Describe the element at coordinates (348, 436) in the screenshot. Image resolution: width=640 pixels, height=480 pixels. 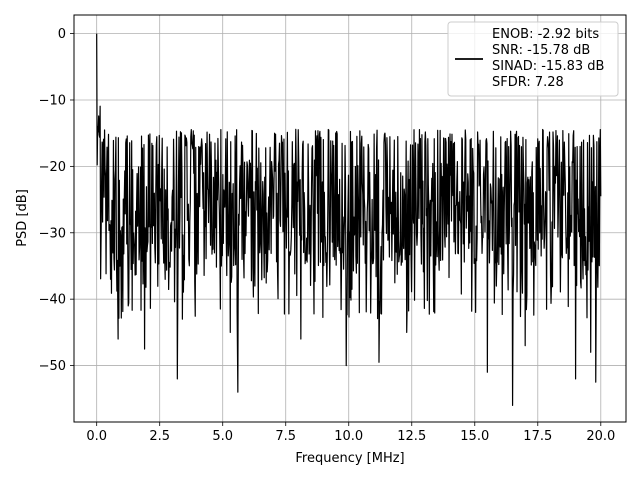
I see `x-tick-label: 10.0` at that location.